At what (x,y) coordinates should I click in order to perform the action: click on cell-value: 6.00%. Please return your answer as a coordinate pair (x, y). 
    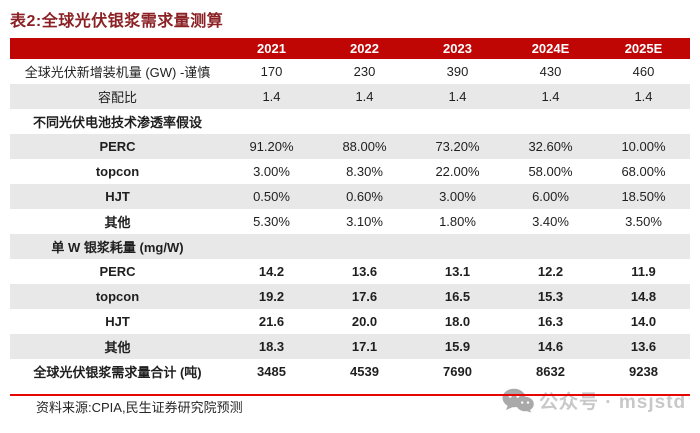
    Looking at the image, I should click on (550, 196).